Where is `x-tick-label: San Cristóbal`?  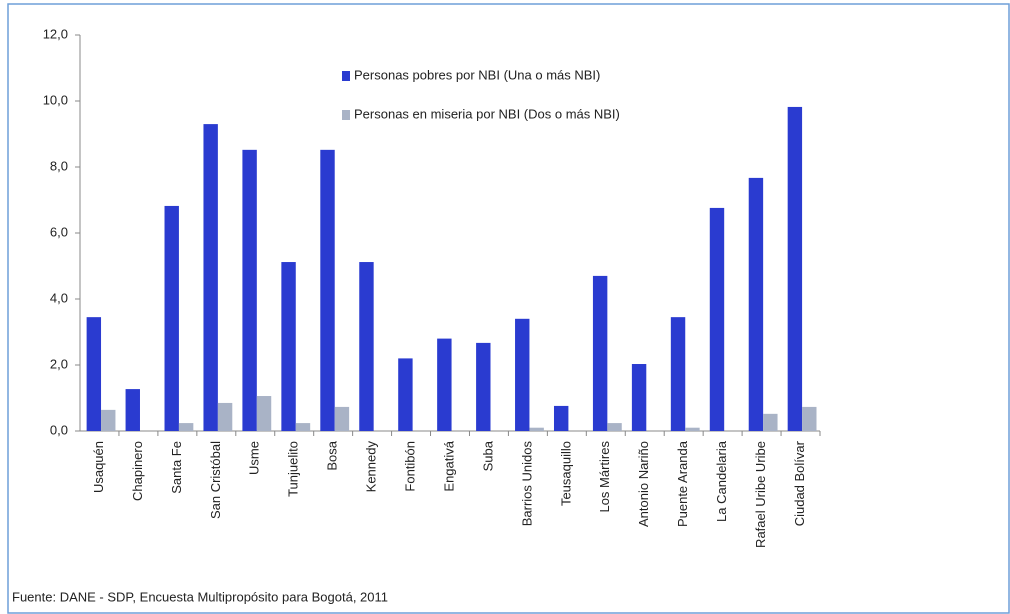
x-tick-label: San Cristóbal is located at coordinates (215, 480).